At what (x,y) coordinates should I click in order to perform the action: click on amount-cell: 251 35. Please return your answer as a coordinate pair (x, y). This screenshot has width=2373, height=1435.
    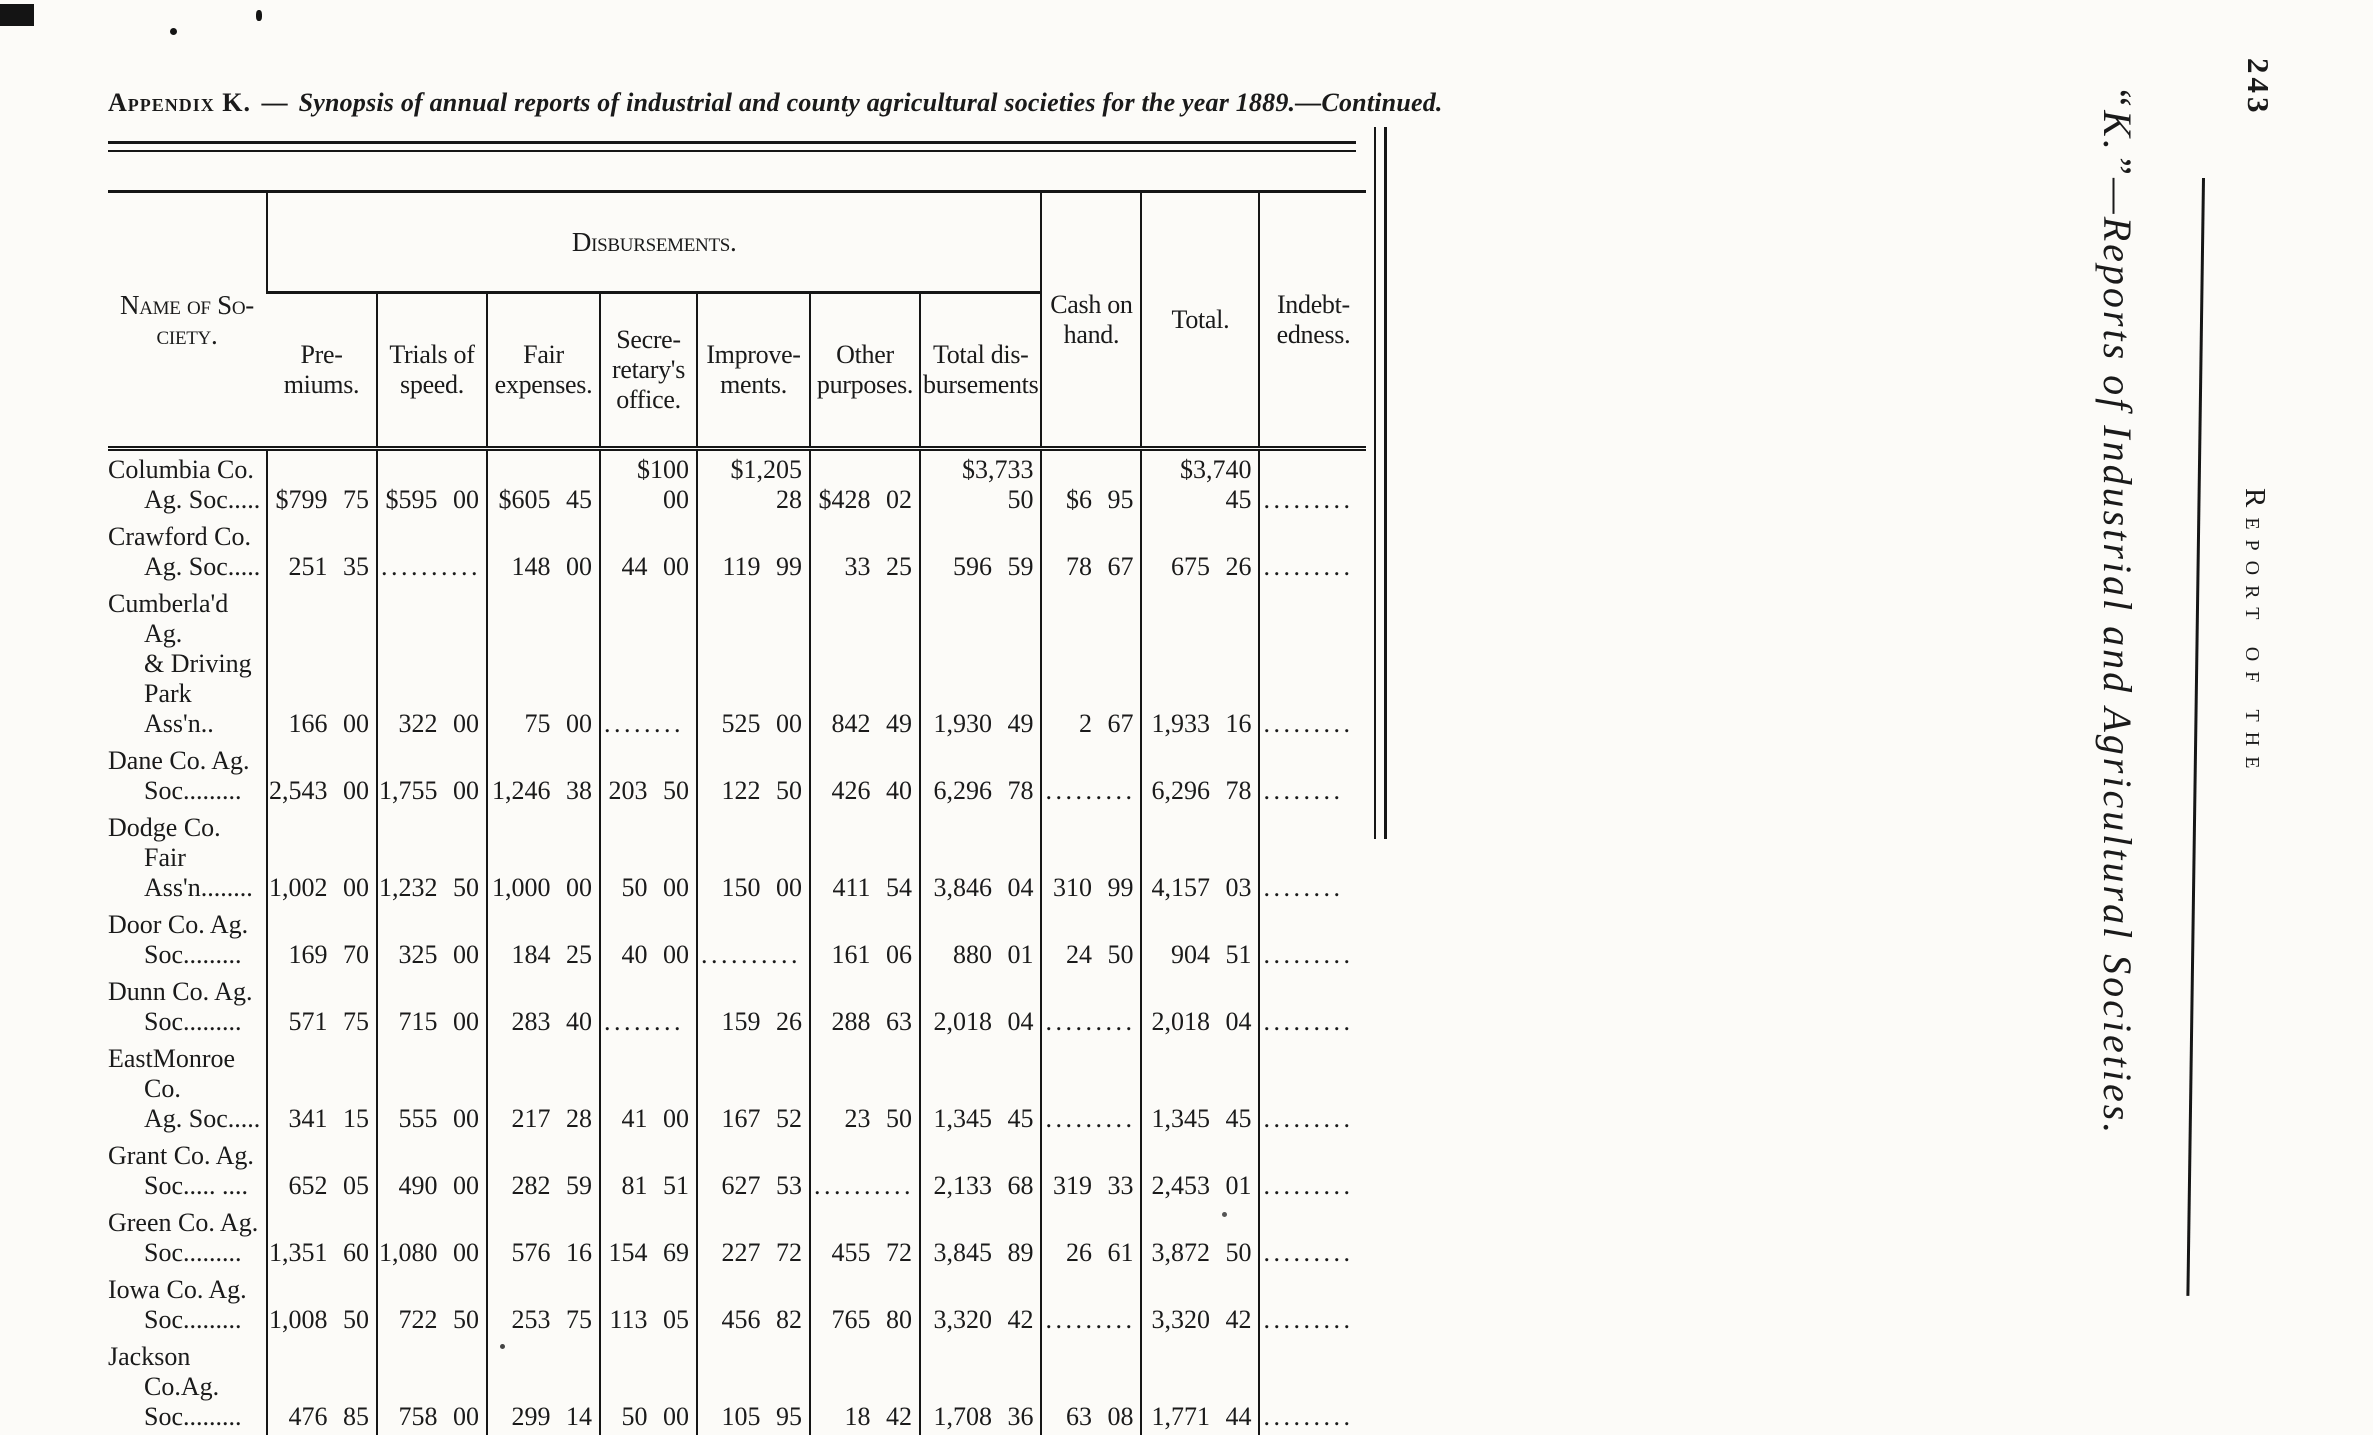
    Looking at the image, I should click on (322, 551).